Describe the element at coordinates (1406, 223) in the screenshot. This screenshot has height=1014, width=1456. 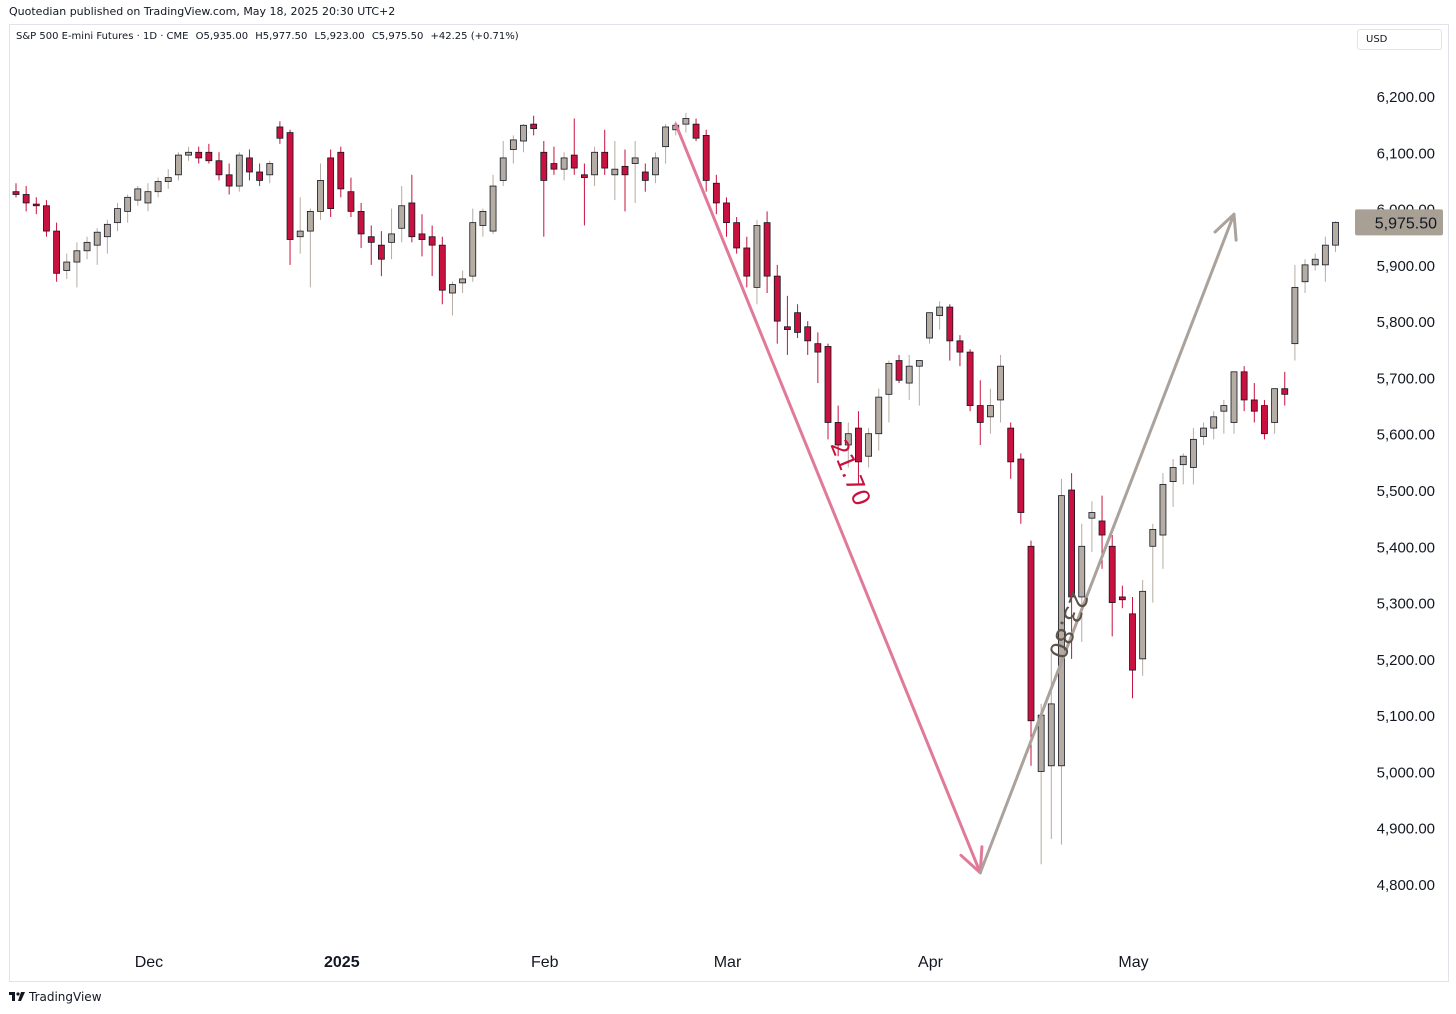
I see `last-price-label: 5,975.50` at that location.